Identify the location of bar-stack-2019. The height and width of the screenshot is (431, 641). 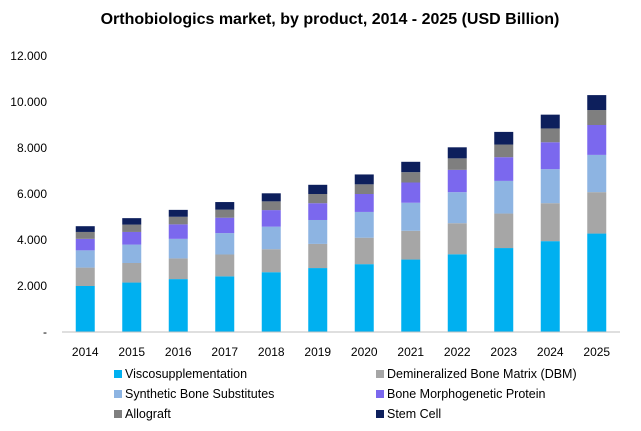
(318, 258).